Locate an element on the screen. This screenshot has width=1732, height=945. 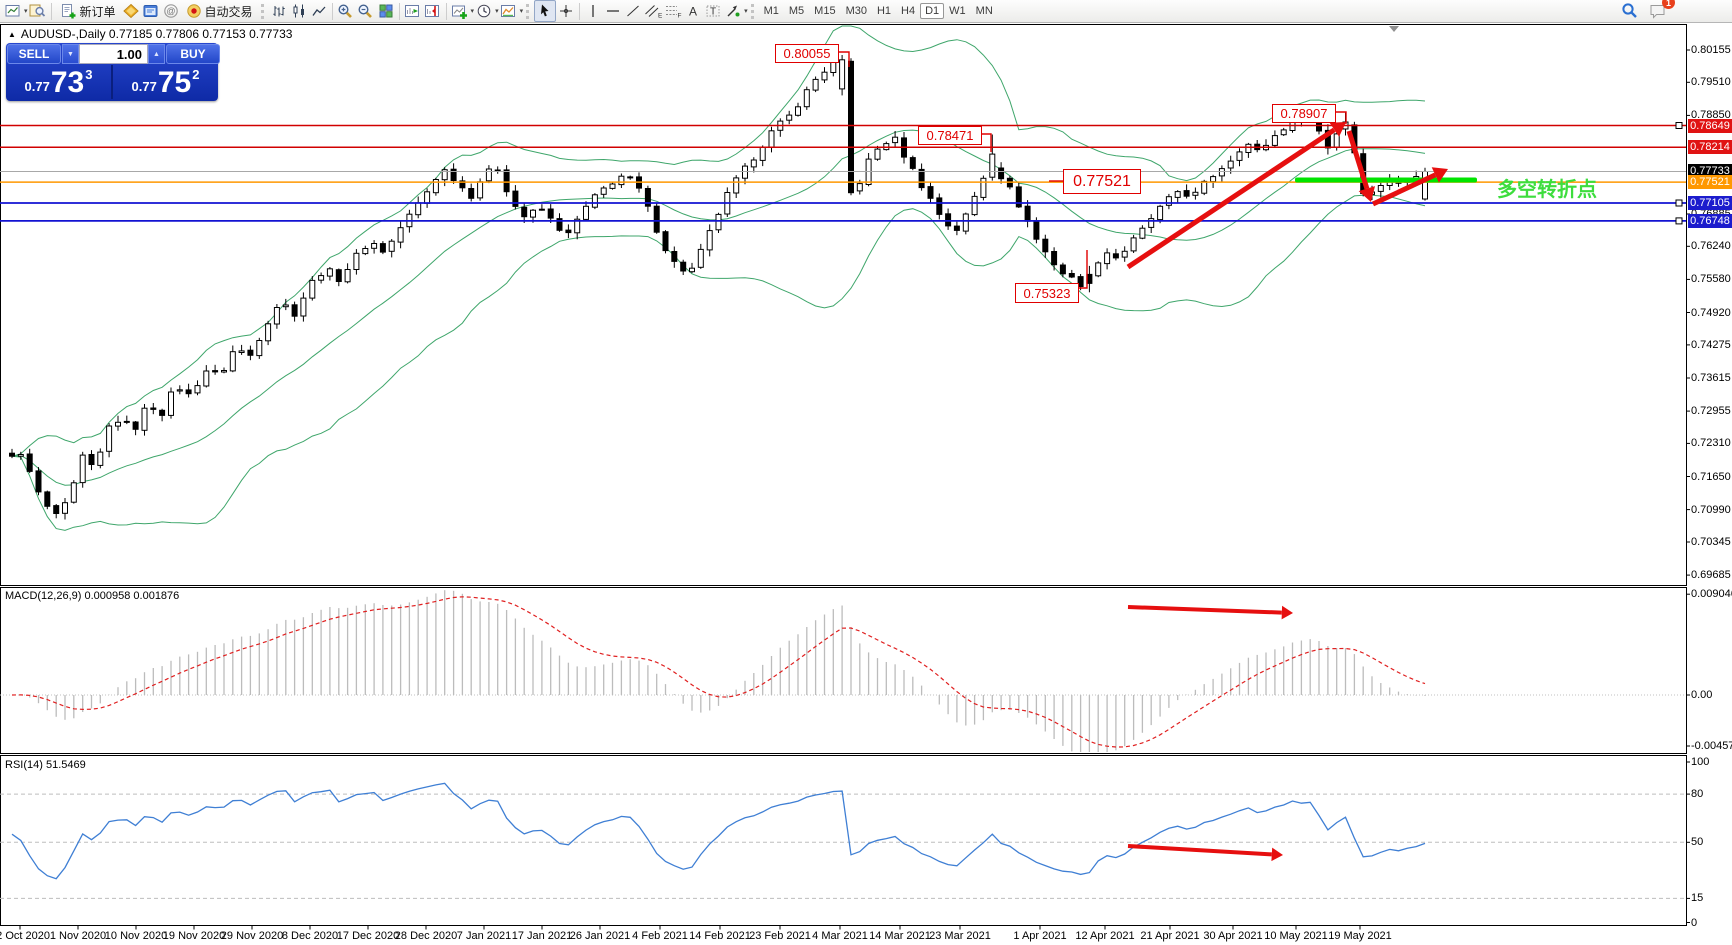
candlestick-chart-icon is located at coordinates (299, 11).